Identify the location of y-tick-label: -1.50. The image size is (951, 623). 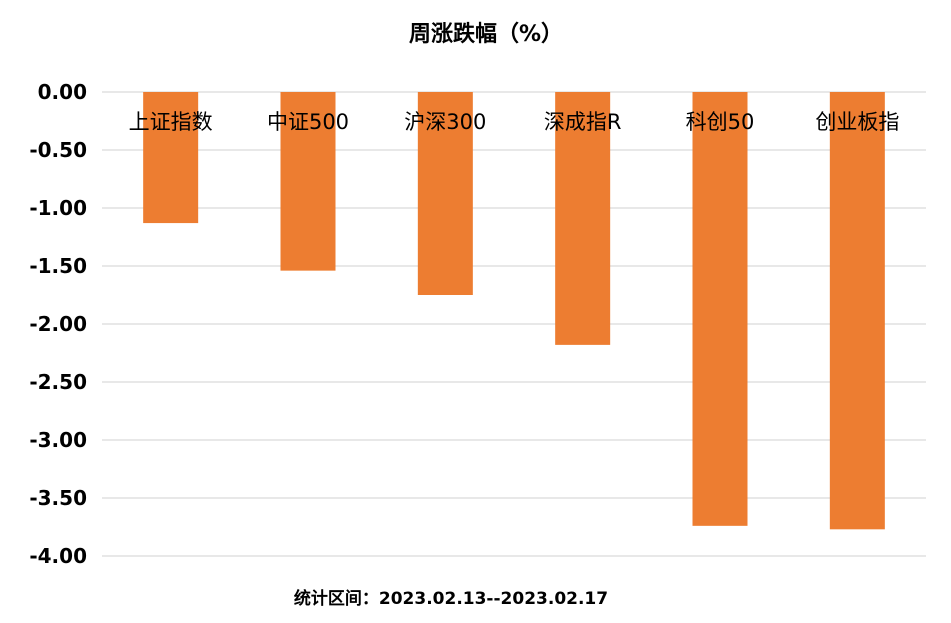
(58, 266).